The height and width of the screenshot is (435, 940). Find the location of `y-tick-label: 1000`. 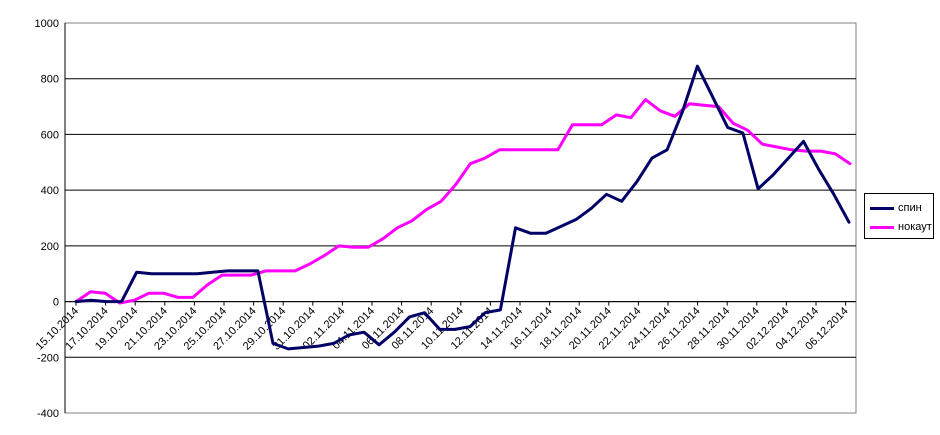

y-tick-label: 1000 is located at coordinates (47, 24).